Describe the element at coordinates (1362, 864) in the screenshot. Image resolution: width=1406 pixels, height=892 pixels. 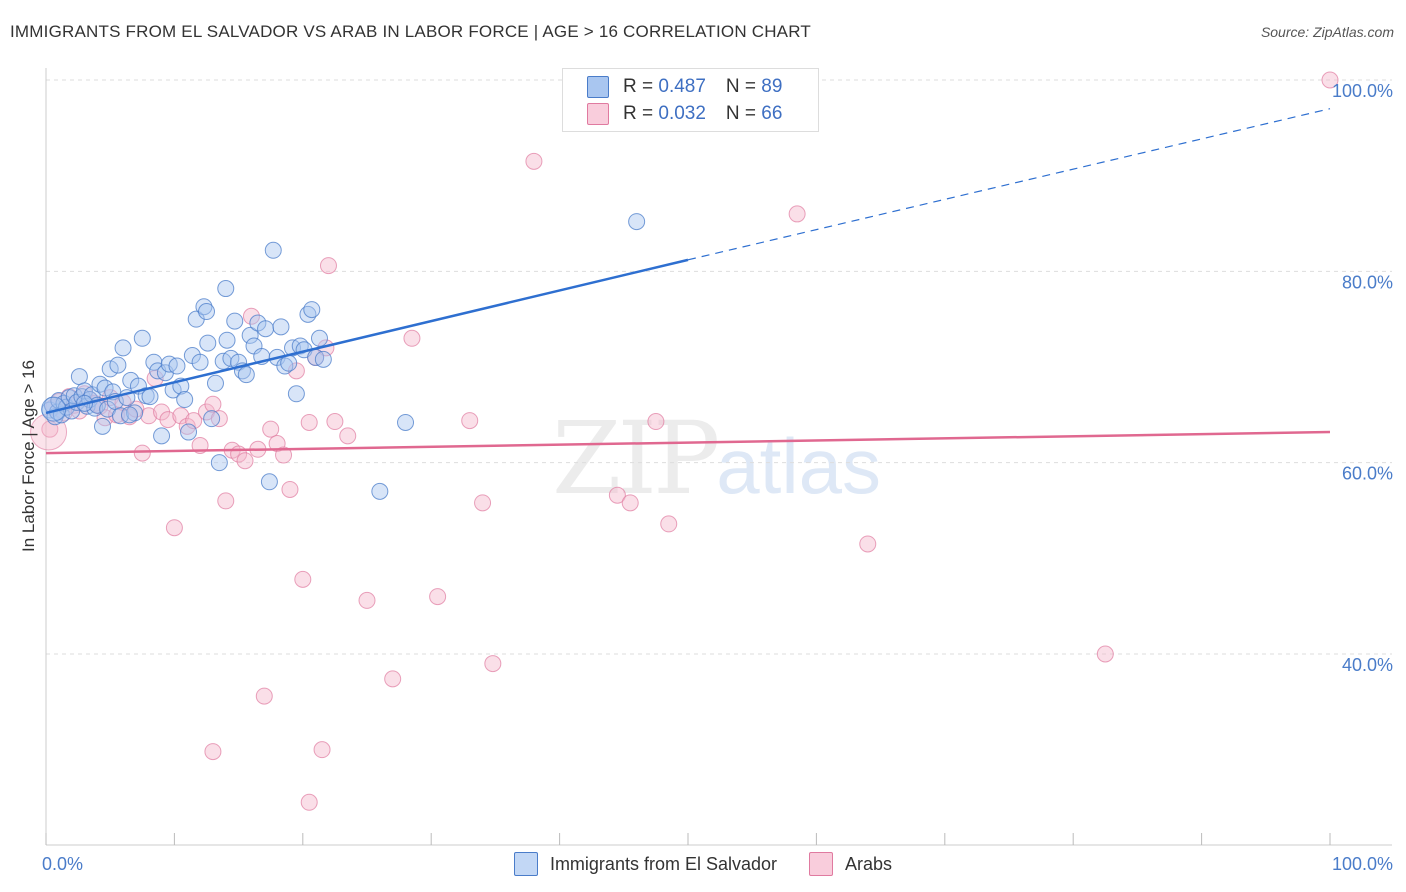
I see `x-tick-label: 100.0%` at that location.